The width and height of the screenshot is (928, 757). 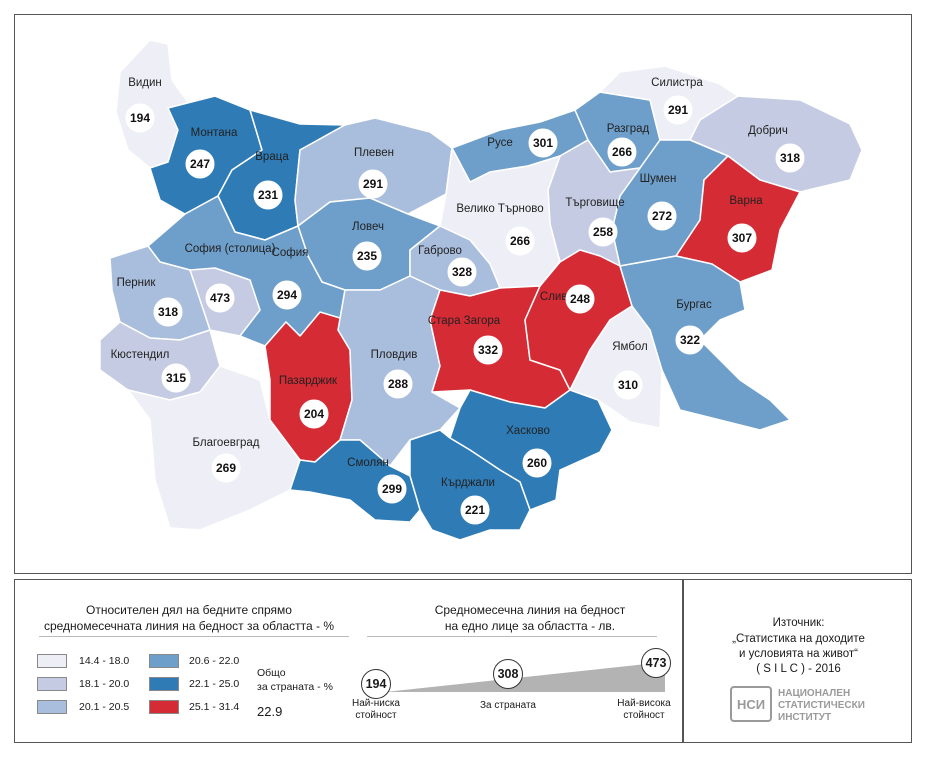 What do you see at coordinates (189, 610) in the screenshot?
I see `legend-title-line1: Относителен дял на бедните спрямо` at bounding box center [189, 610].